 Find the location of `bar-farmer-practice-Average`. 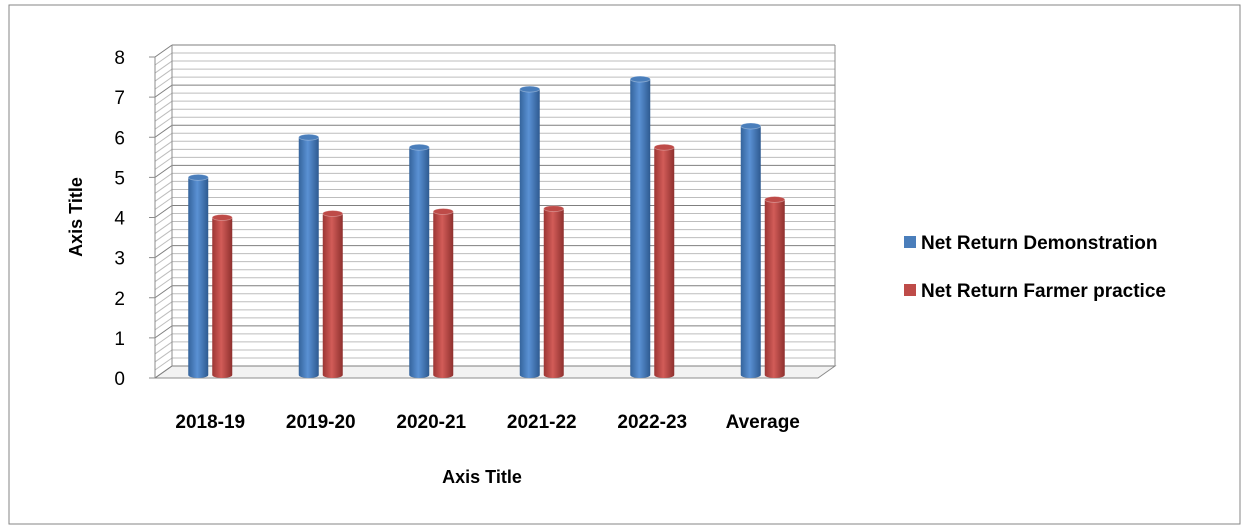

bar-farmer-practice-Average is located at coordinates (775, 287).